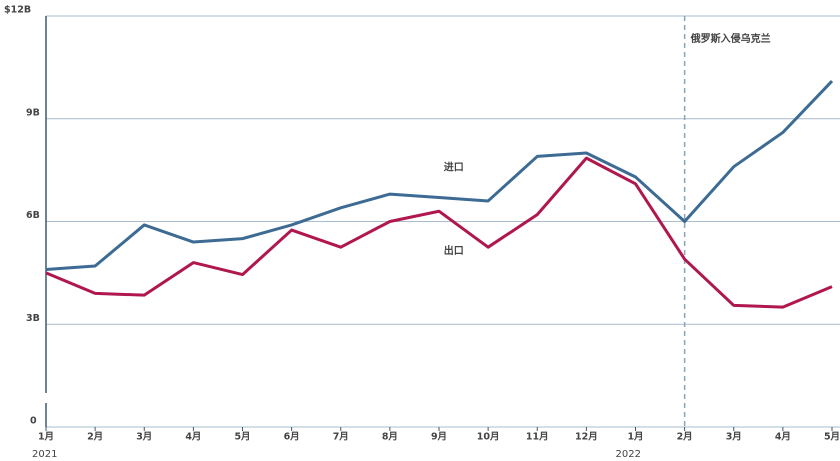 The image size is (840, 461). I want to click on y-tick-label: $12B, so click(17, 10).